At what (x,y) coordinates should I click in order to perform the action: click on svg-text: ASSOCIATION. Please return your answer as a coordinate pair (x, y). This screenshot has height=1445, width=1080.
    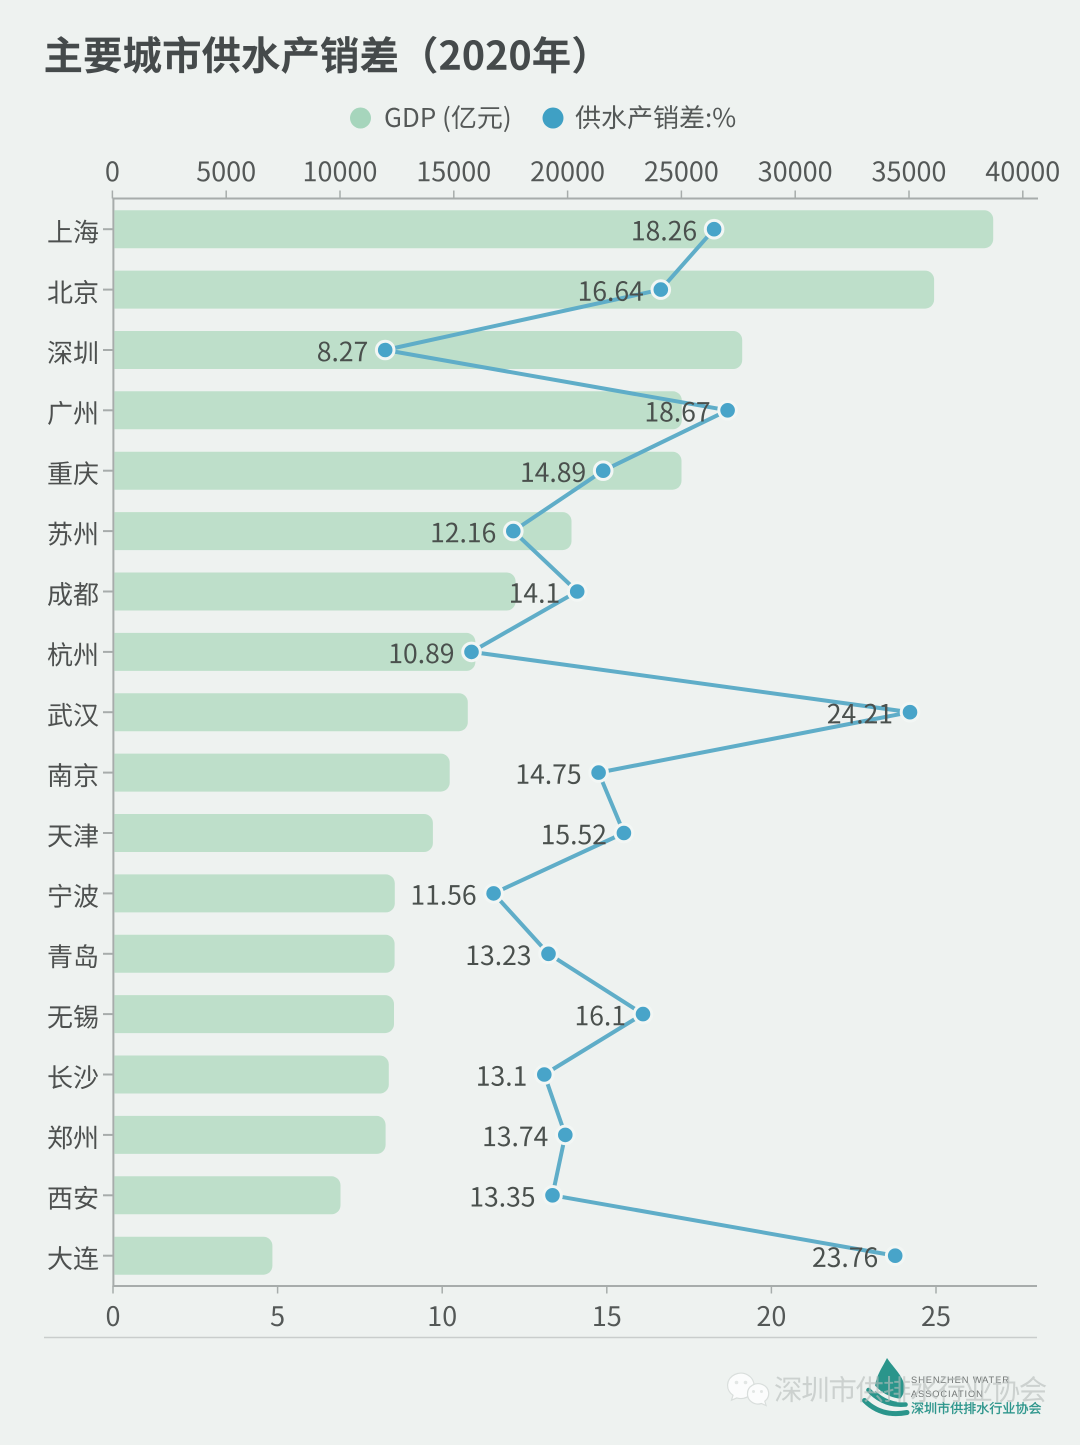
    Looking at the image, I should click on (947, 1394).